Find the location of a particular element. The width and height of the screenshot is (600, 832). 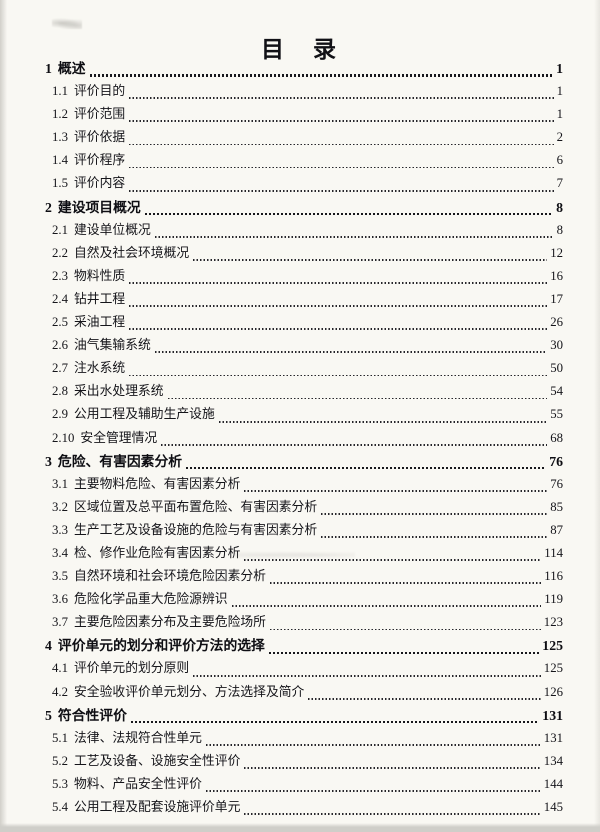

toc-entry-label: 检、修作业危险有害因素分析 is located at coordinates (157, 552).